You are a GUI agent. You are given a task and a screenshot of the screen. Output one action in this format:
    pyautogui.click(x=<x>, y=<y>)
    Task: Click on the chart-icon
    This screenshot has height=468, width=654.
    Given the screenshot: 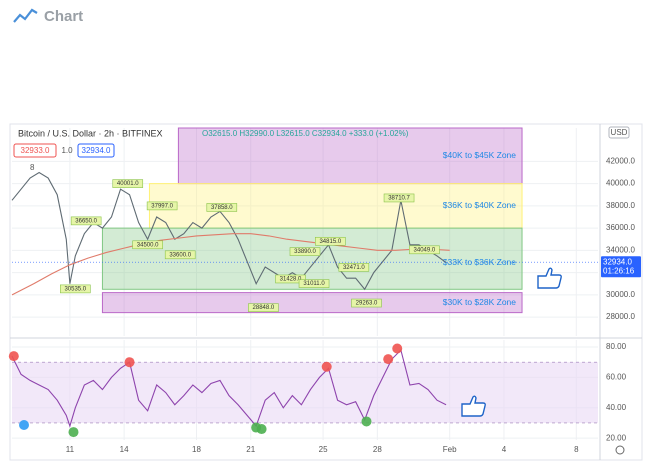 What is the action you would take?
    pyautogui.click(x=25, y=15)
    